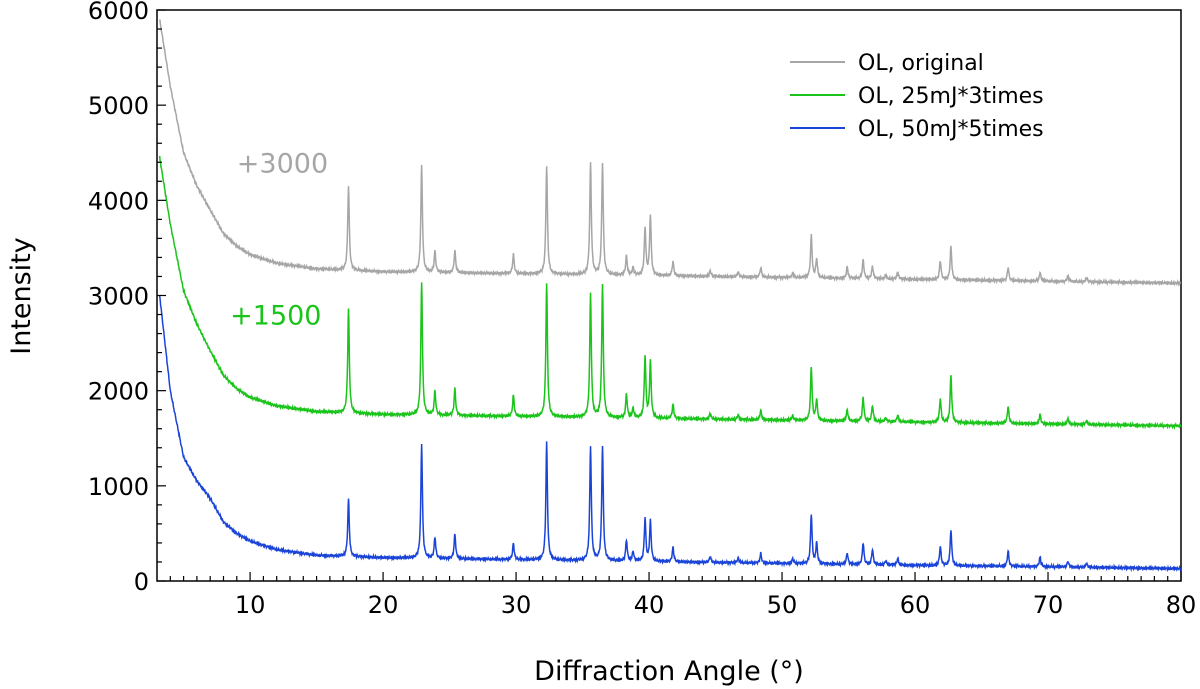 The width and height of the screenshot is (1200, 689). I want to click on y-tick-label: 0, so click(141, 582).